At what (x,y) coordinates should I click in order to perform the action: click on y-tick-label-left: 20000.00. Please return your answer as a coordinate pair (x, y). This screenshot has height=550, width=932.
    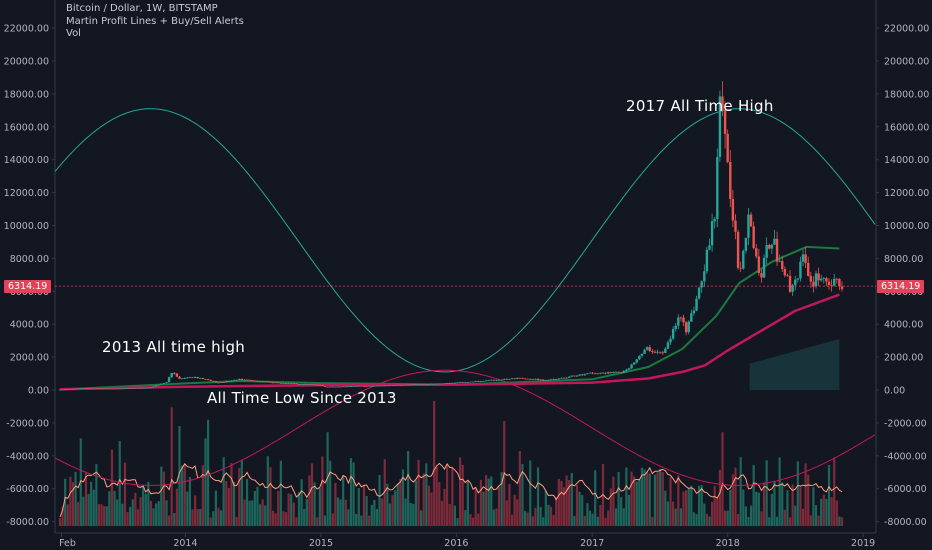
    Looking at the image, I should click on (26, 62).